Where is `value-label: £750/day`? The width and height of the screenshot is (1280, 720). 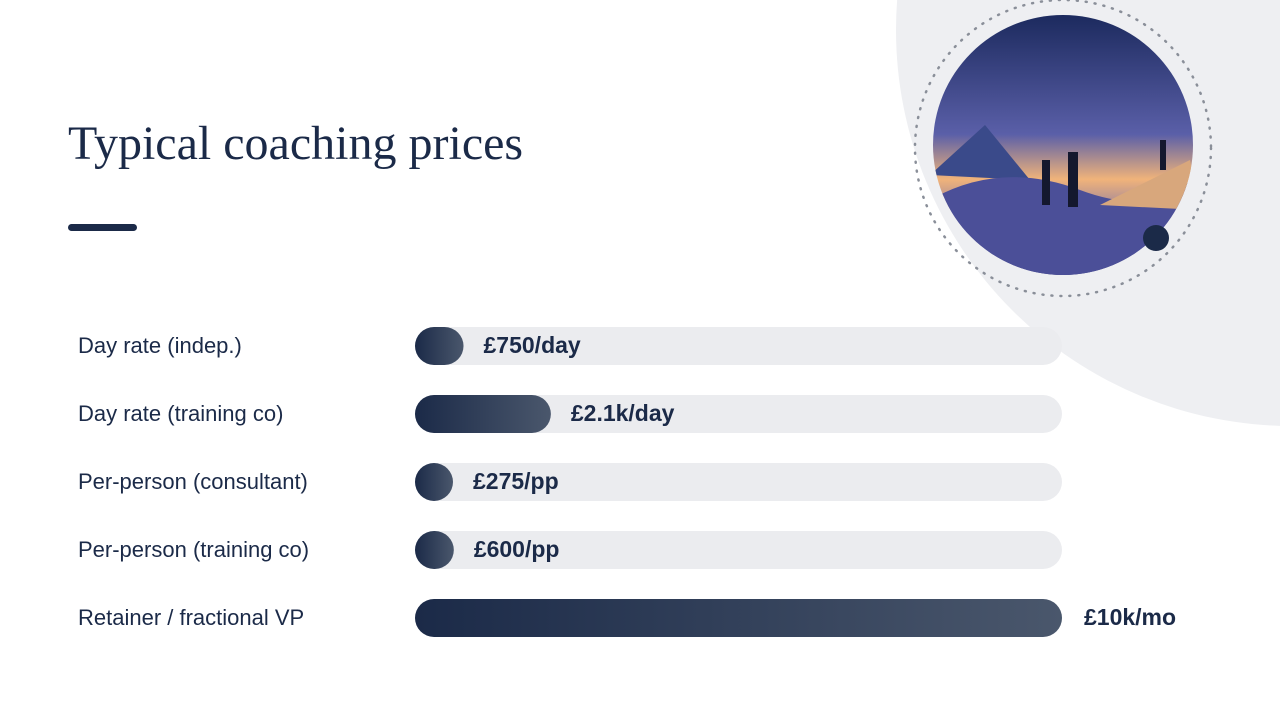
value-label: £750/day is located at coordinates (532, 345).